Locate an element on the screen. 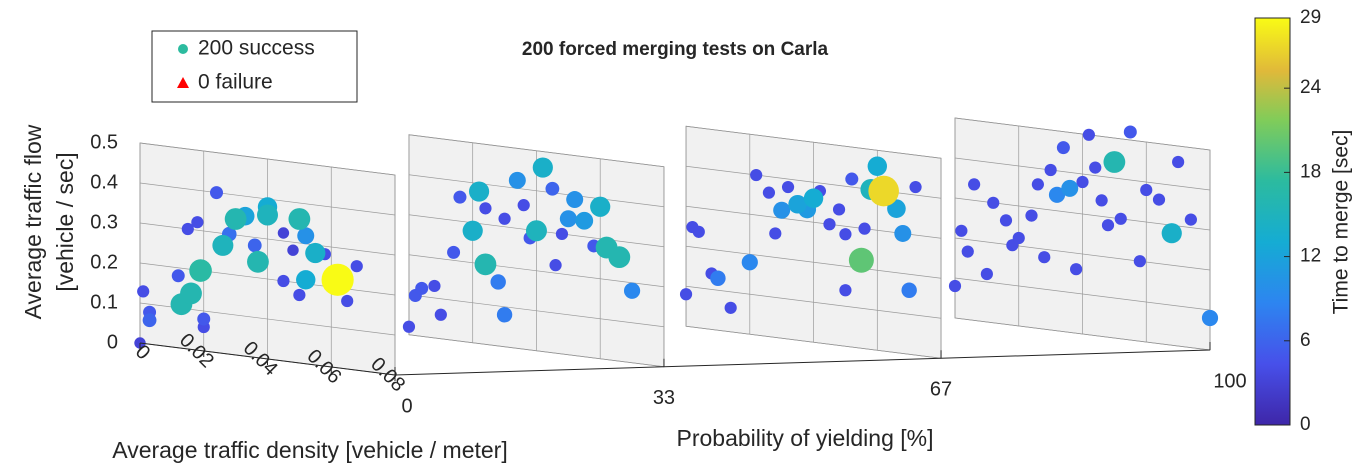 Image resolution: width=1361 pixels, height=471 pixels. y-tick-label: 0.4 is located at coordinates (104, 182).